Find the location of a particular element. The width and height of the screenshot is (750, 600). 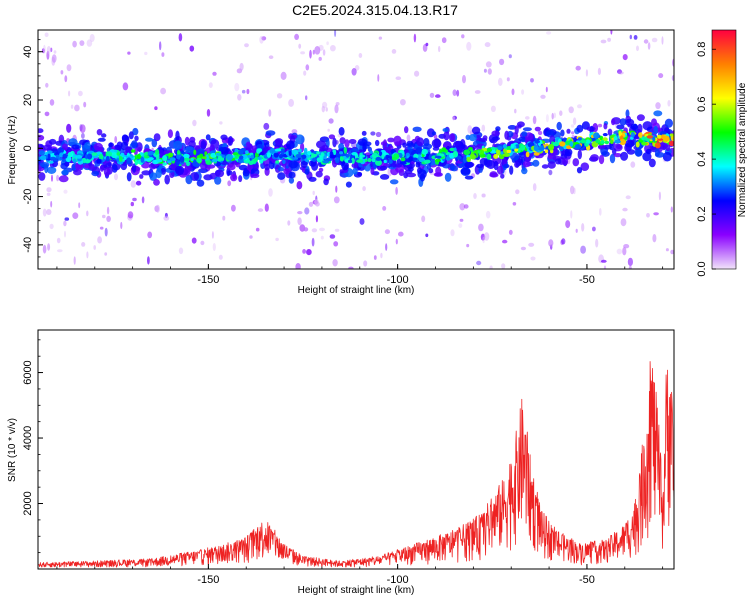

colorbar-tick-label: 0.8 is located at coordinates (702, 49).